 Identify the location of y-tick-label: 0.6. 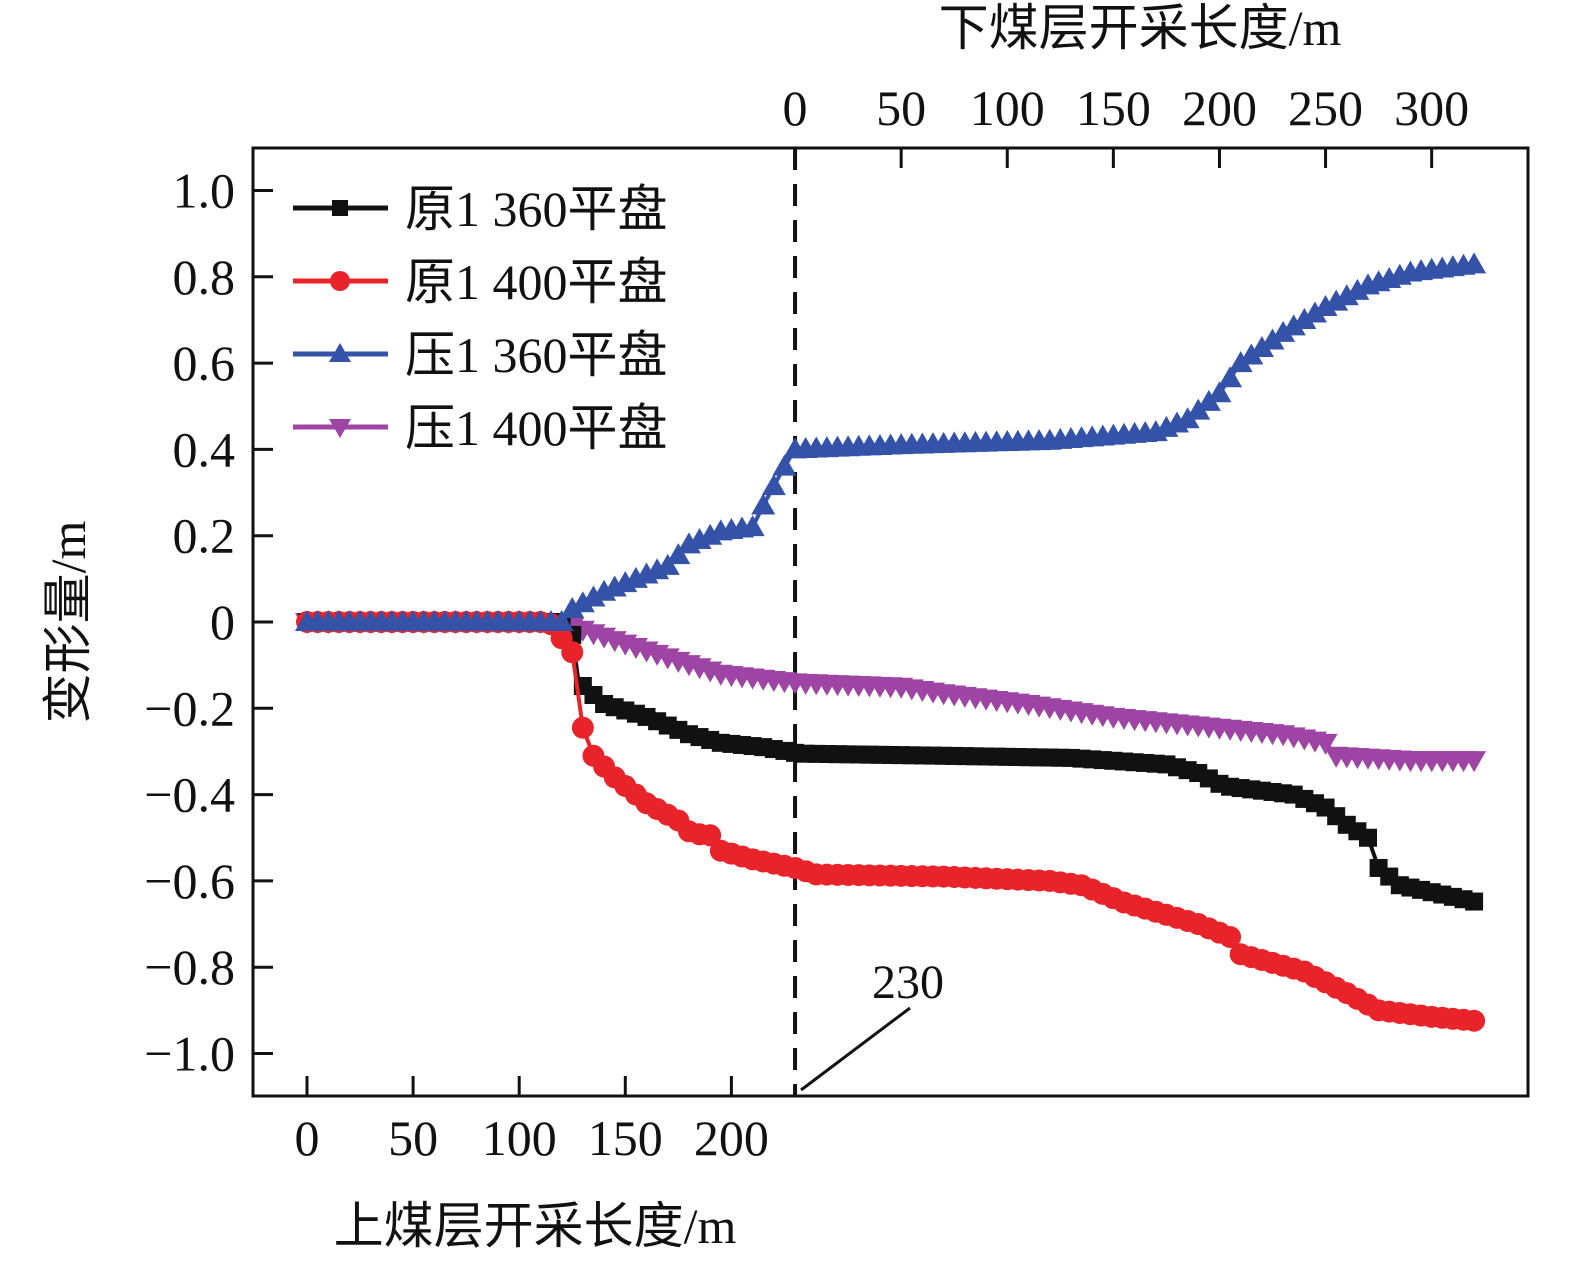
(204, 363).